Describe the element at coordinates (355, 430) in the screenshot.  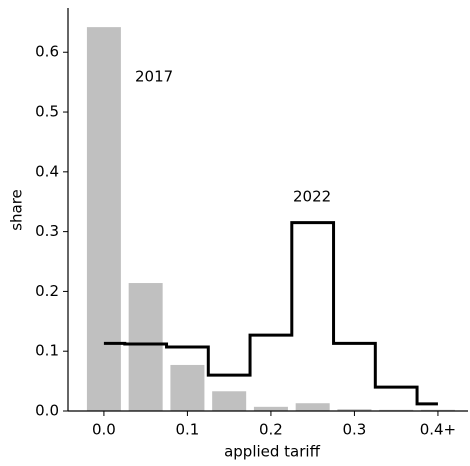
I see `x-tick-label: 0.3` at that location.